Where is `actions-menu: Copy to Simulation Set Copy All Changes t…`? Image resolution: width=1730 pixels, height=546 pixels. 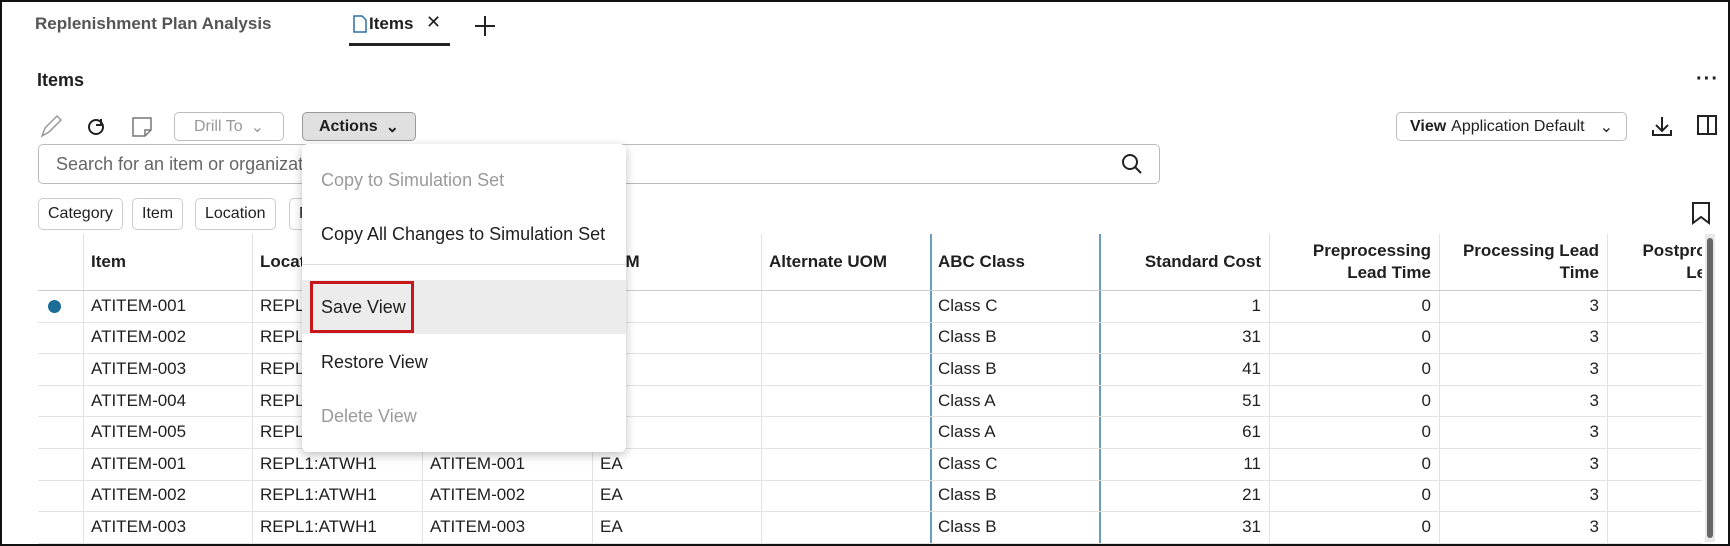
actions-menu: Copy to Simulation Set Copy All Changes t… is located at coordinates (464, 298).